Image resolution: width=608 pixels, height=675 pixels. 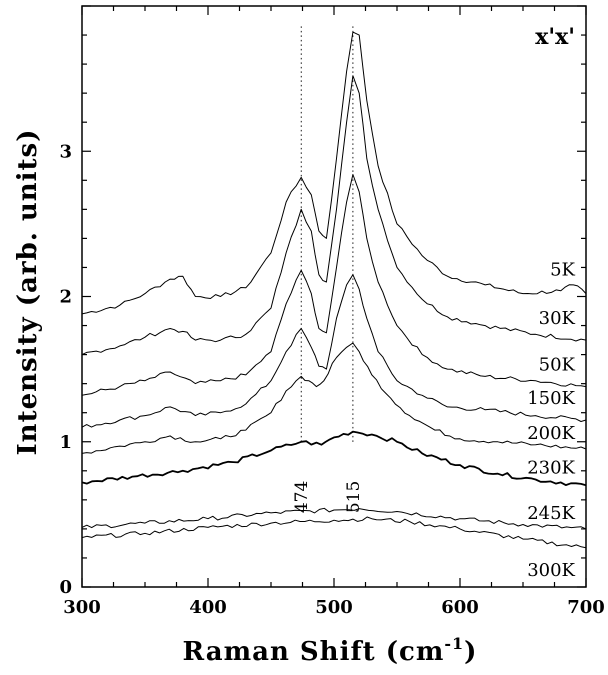 I want to click on series-label-50k: 50K, so click(x=557, y=365).